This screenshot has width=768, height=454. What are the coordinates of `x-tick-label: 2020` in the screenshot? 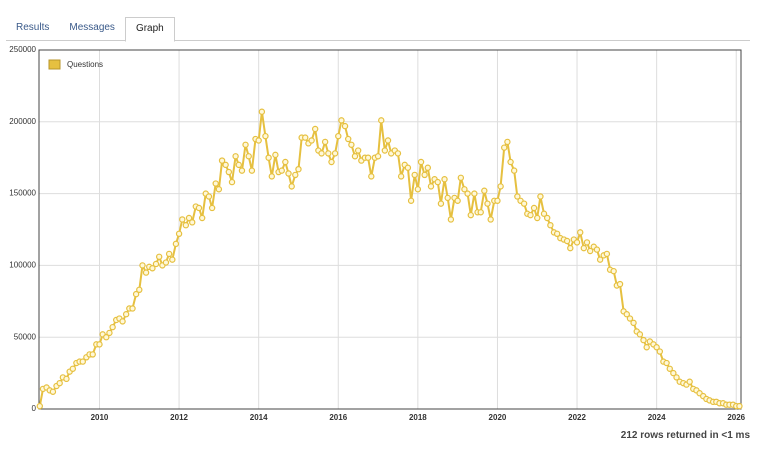 It's located at (498, 417).